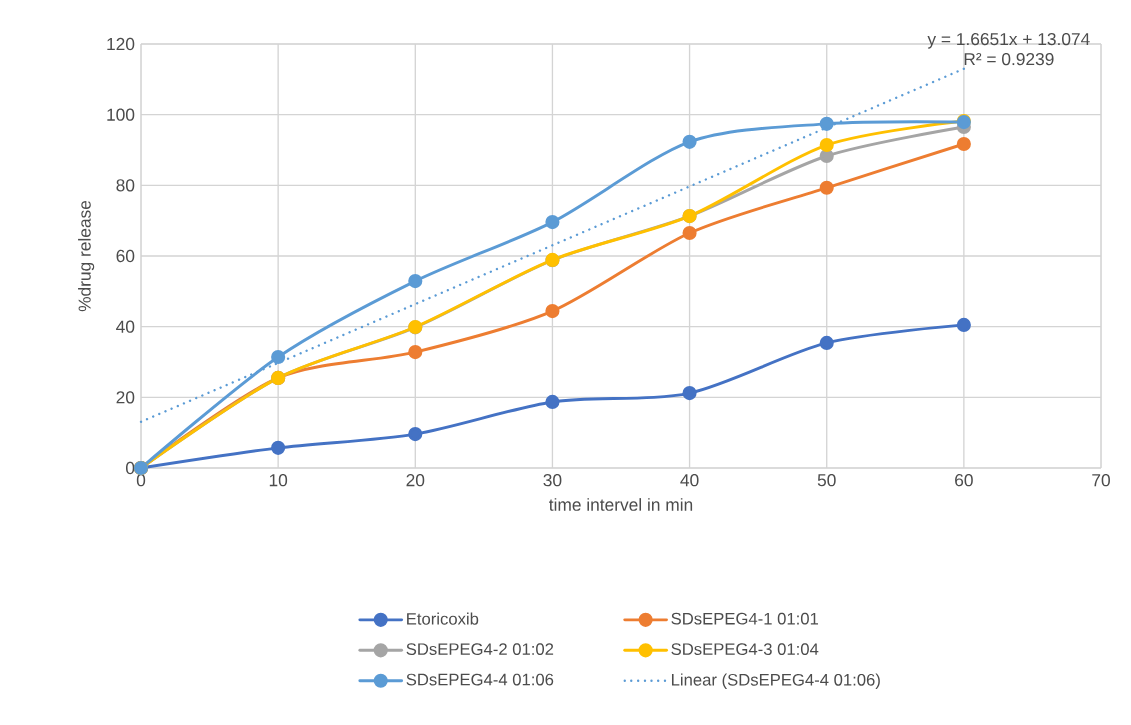 This screenshot has width=1131, height=725. I want to click on x-tick-label: 40, so click(689, 480).